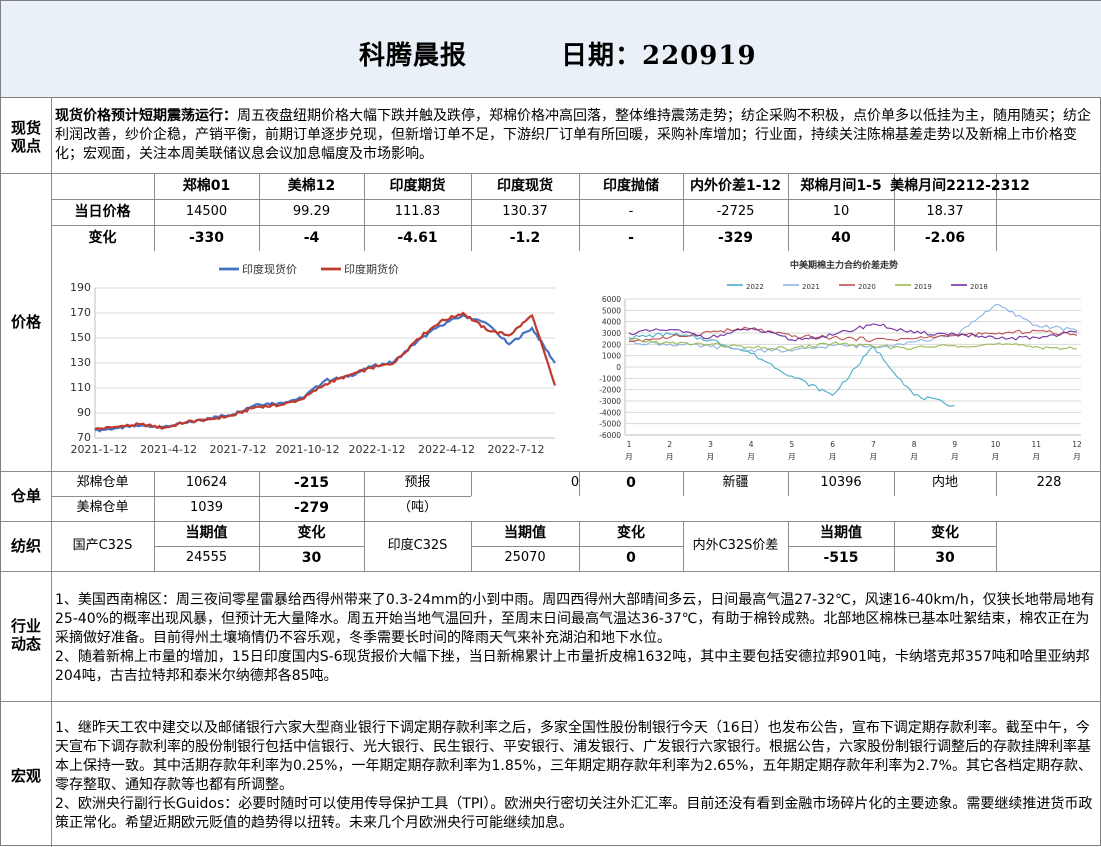 The height and width of the screenshot is (847, 1101). I want to click on y-tick-label: 1000, so click(611, 356).